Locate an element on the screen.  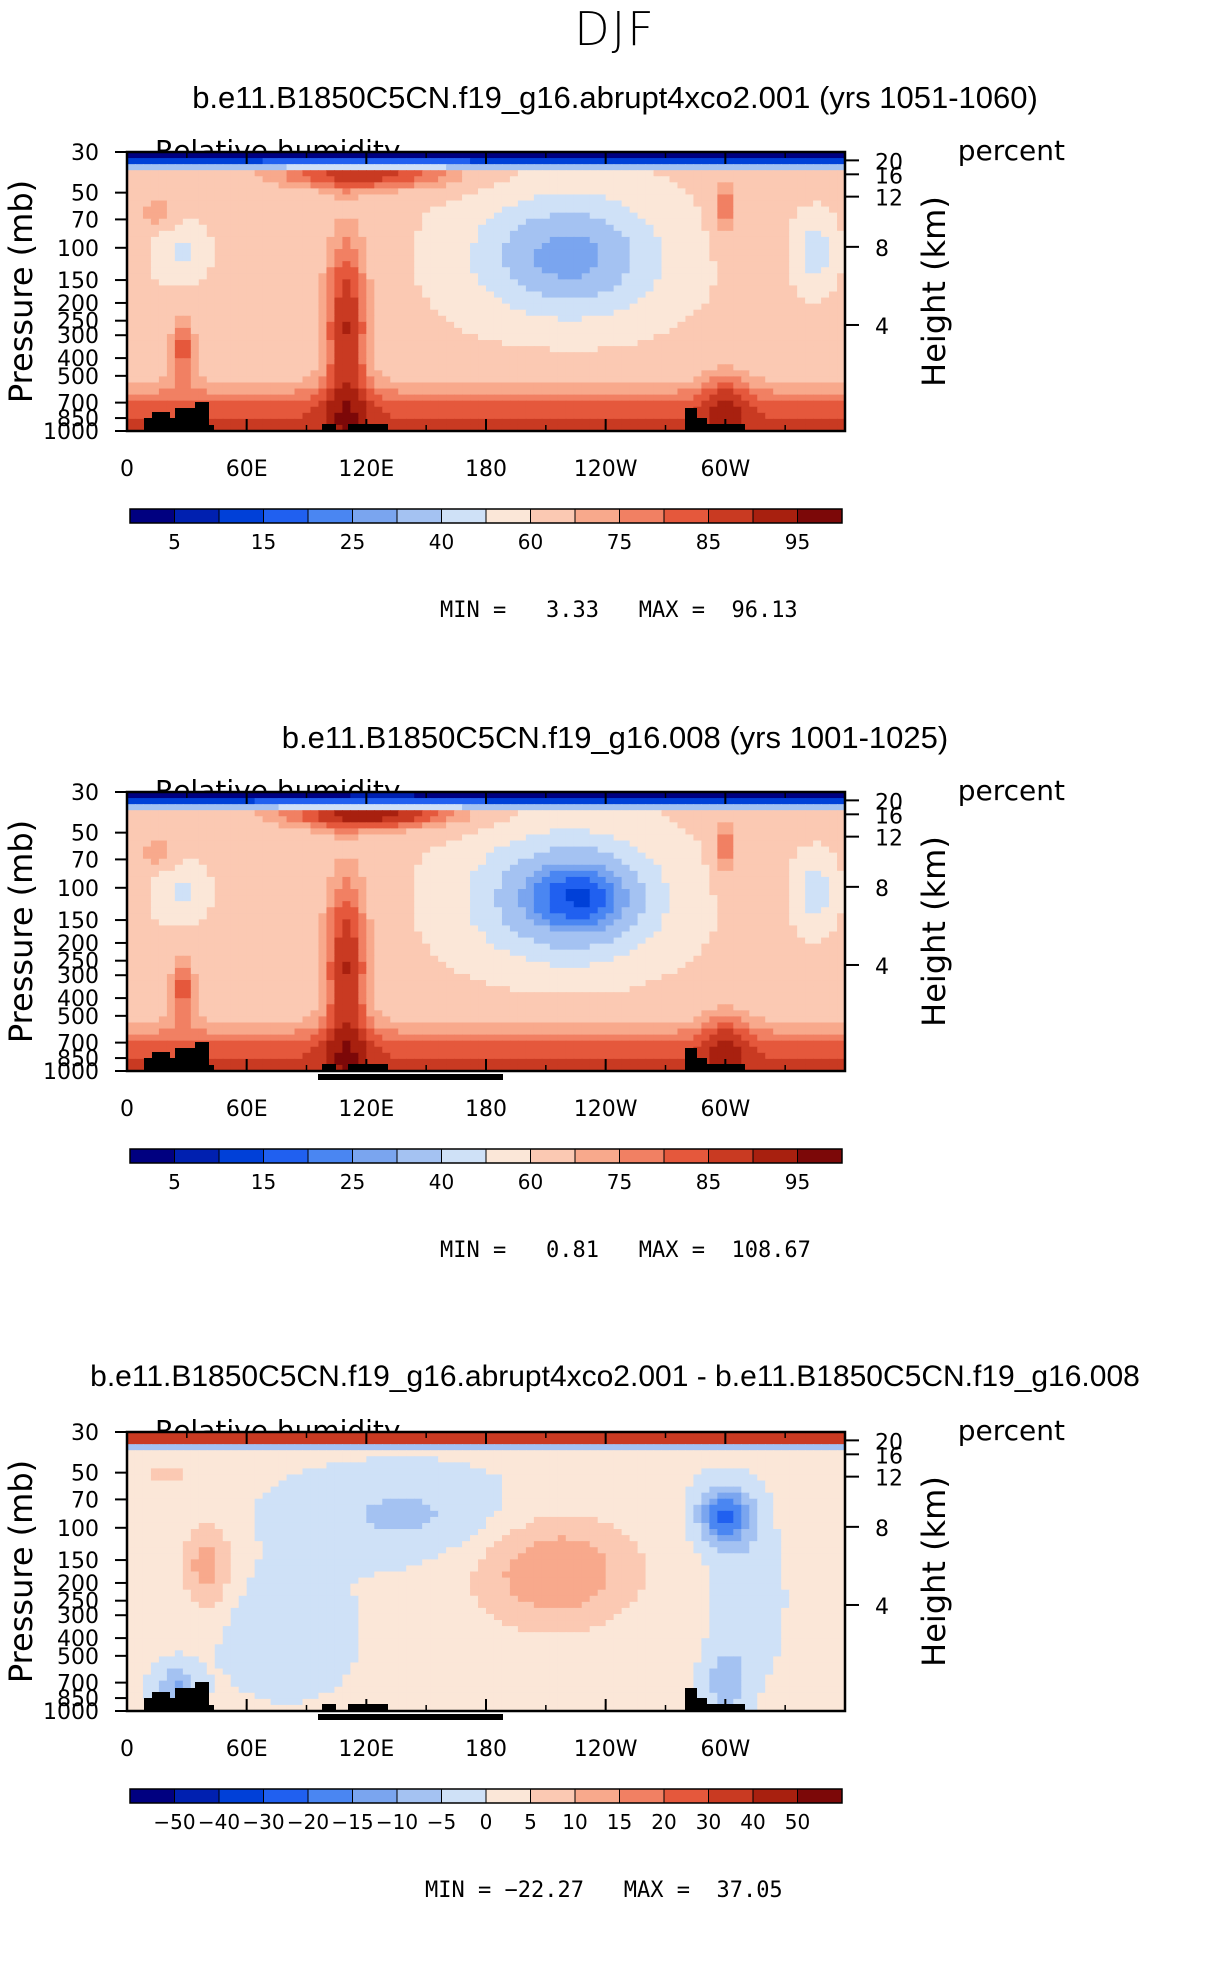
land-mask is located at coordinates (329, 427).